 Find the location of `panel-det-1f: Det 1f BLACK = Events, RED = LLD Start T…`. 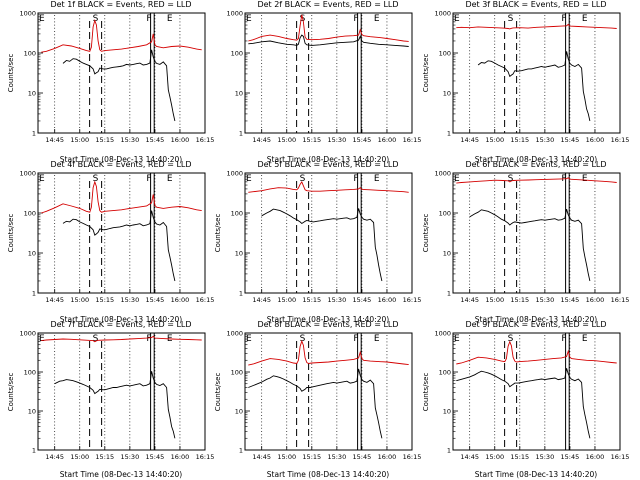

panel-det-1f: Det 1f BLACK = Events, RED = LLD Start T… is located at coordinates (110, 82).